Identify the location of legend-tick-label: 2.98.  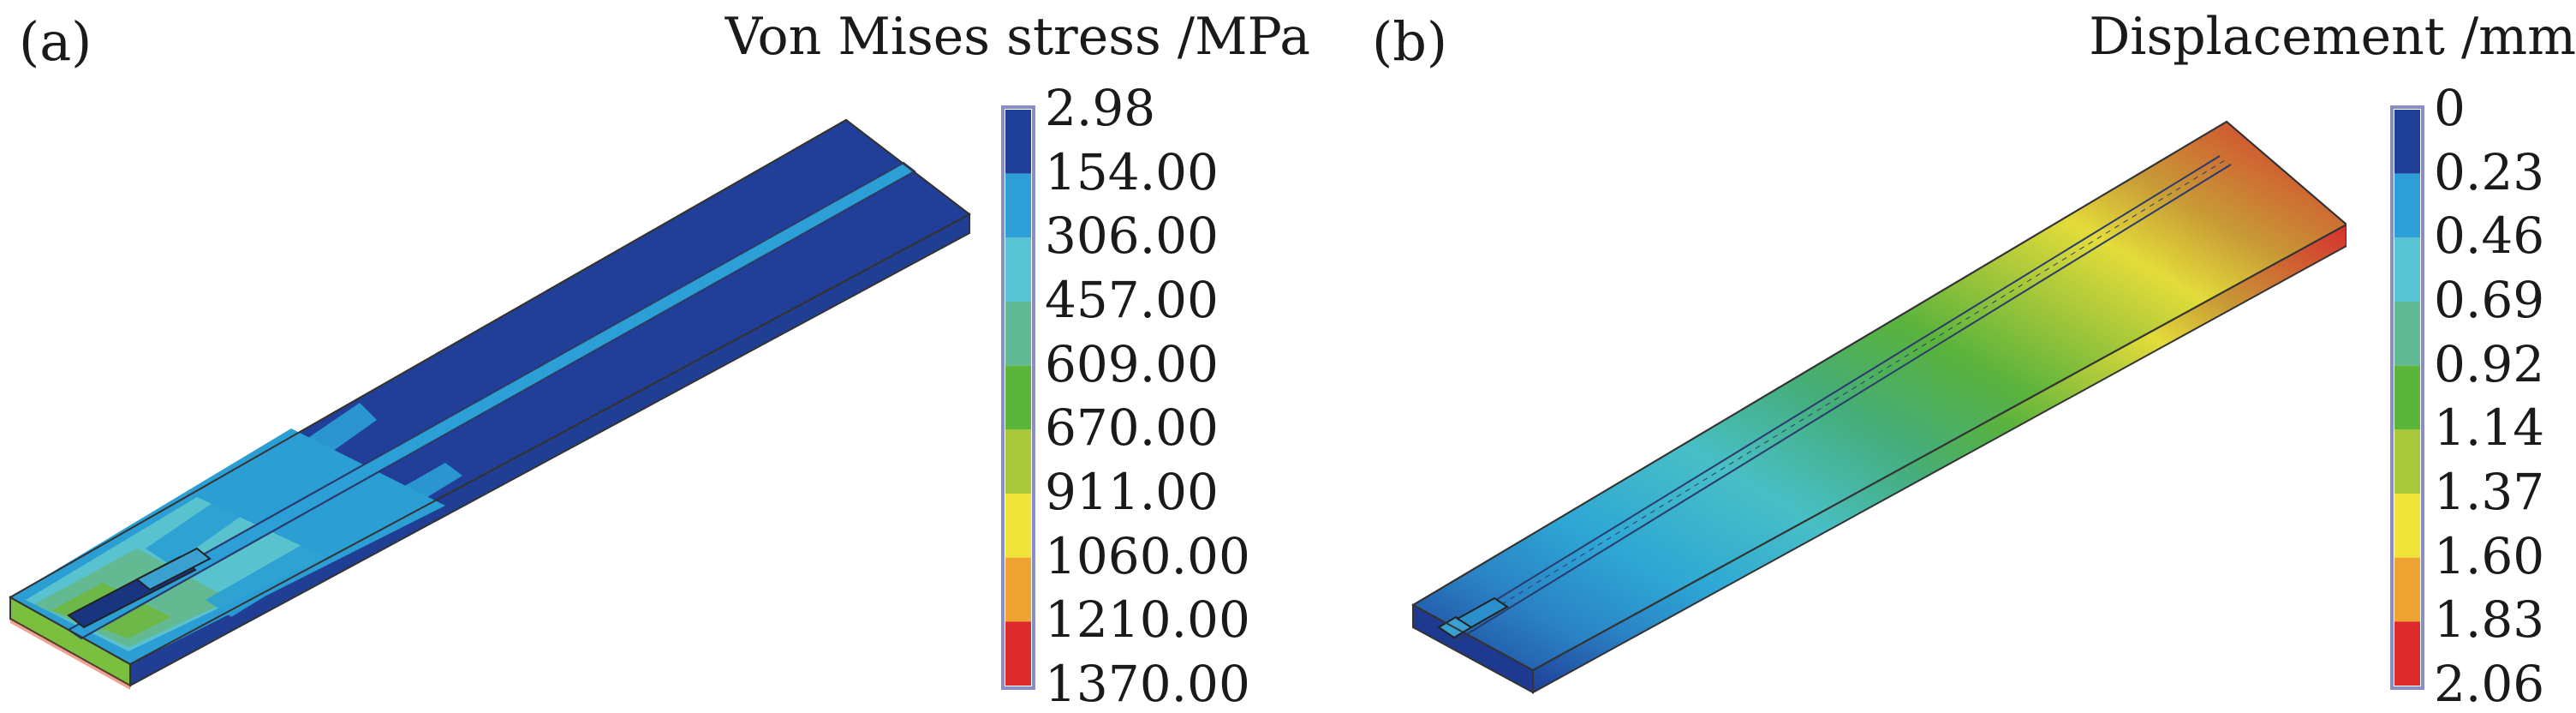
(1101, 108).